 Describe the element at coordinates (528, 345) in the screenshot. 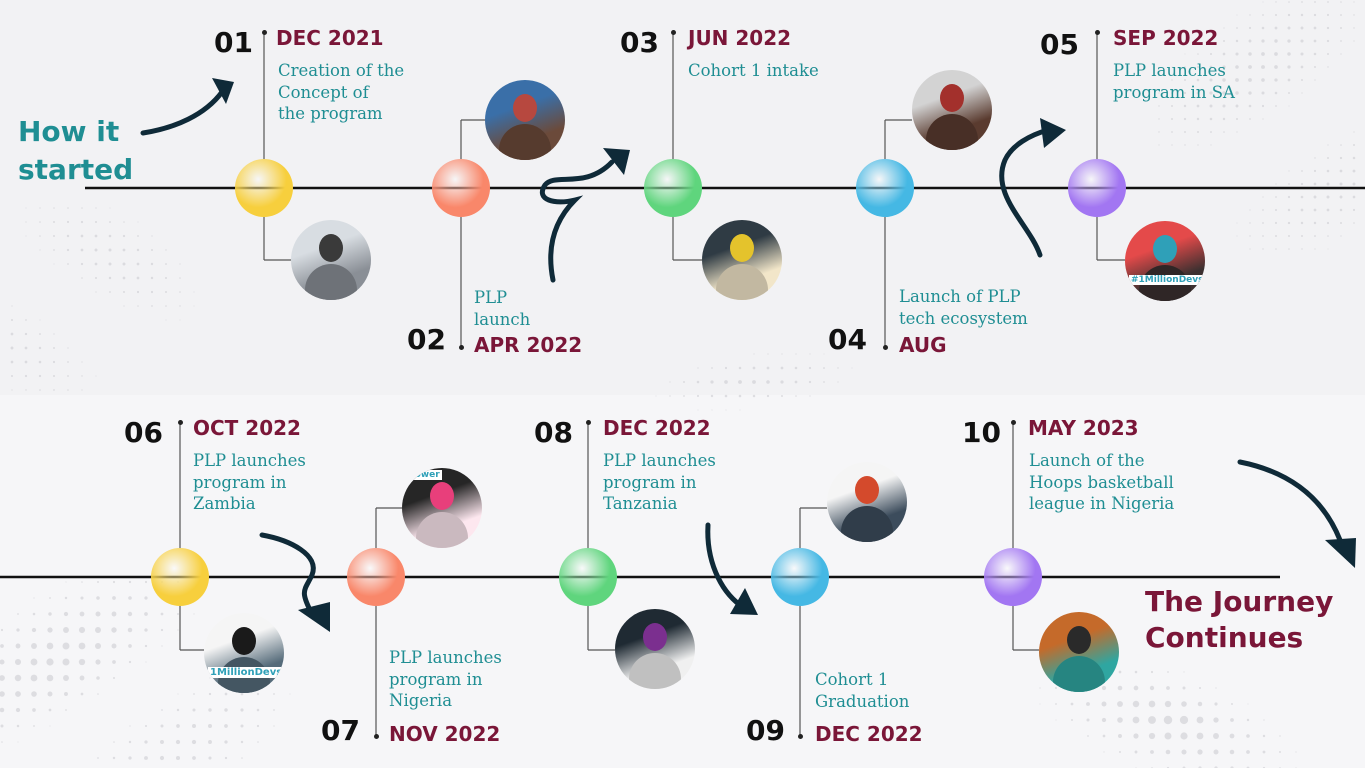

I see `milestone-date: APR 2022` at that location.